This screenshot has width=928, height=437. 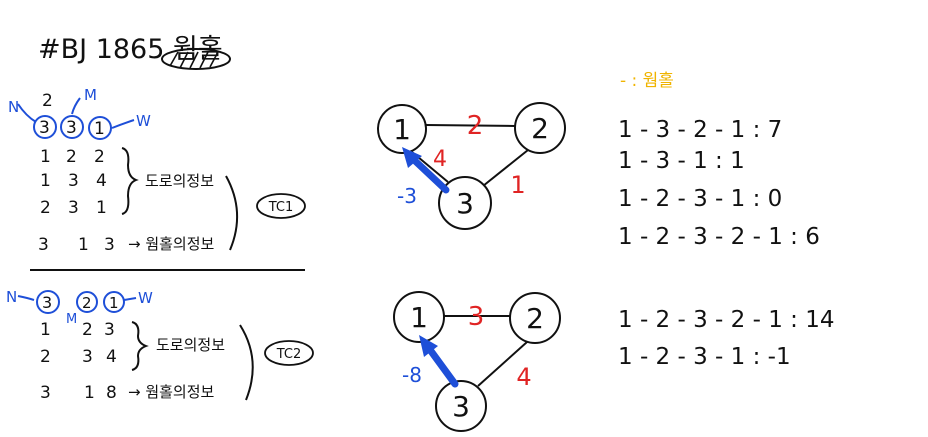 I want to click on tc2-m-circle, so click(x=87, y=302).